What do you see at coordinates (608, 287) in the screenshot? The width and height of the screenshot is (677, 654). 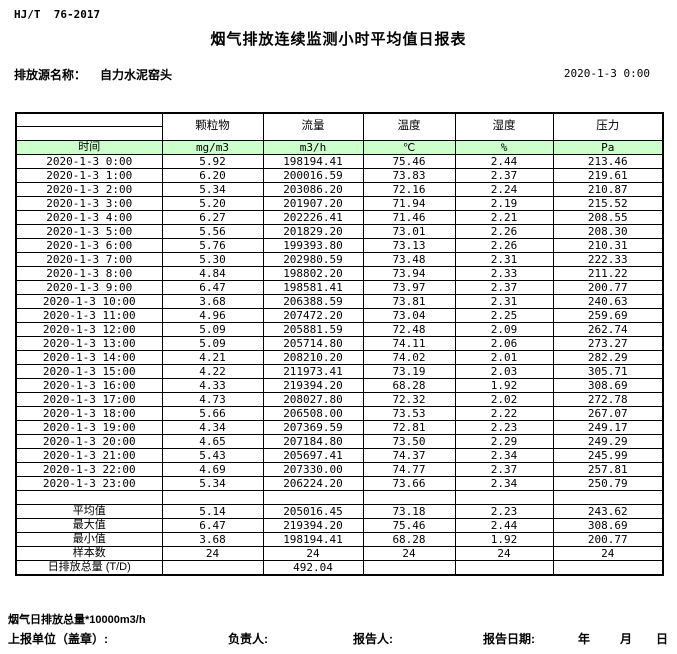 I see `value-cell: 200.77` at bounding box center [608, 287].